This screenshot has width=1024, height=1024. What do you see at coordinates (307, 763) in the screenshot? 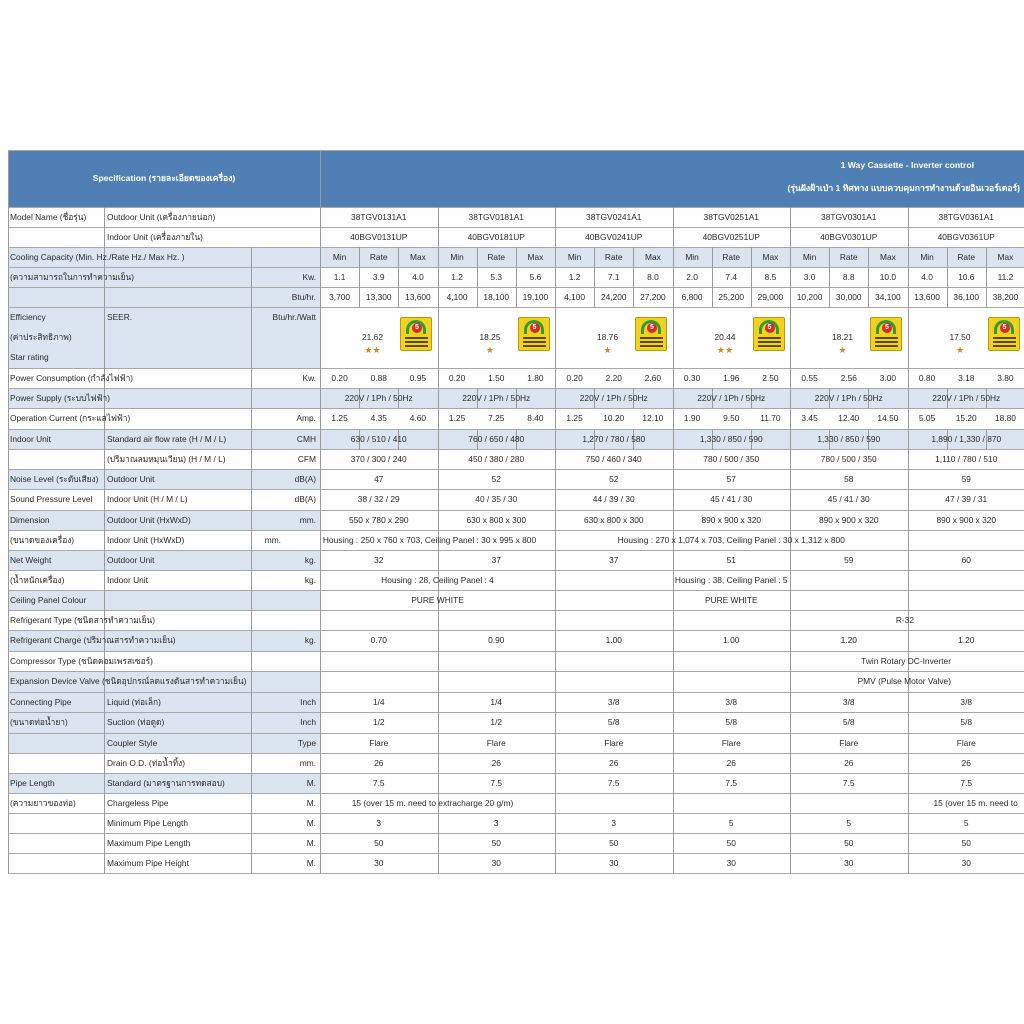
I see `unit-mm-3: mm.` at bounding box center [307, 763].